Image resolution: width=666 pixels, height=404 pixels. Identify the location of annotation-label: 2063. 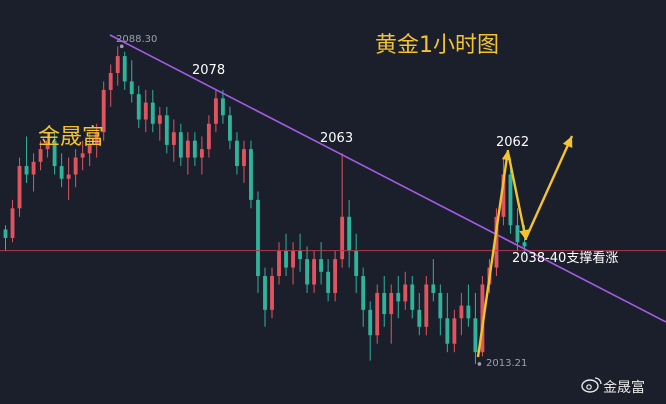
(336, 138).